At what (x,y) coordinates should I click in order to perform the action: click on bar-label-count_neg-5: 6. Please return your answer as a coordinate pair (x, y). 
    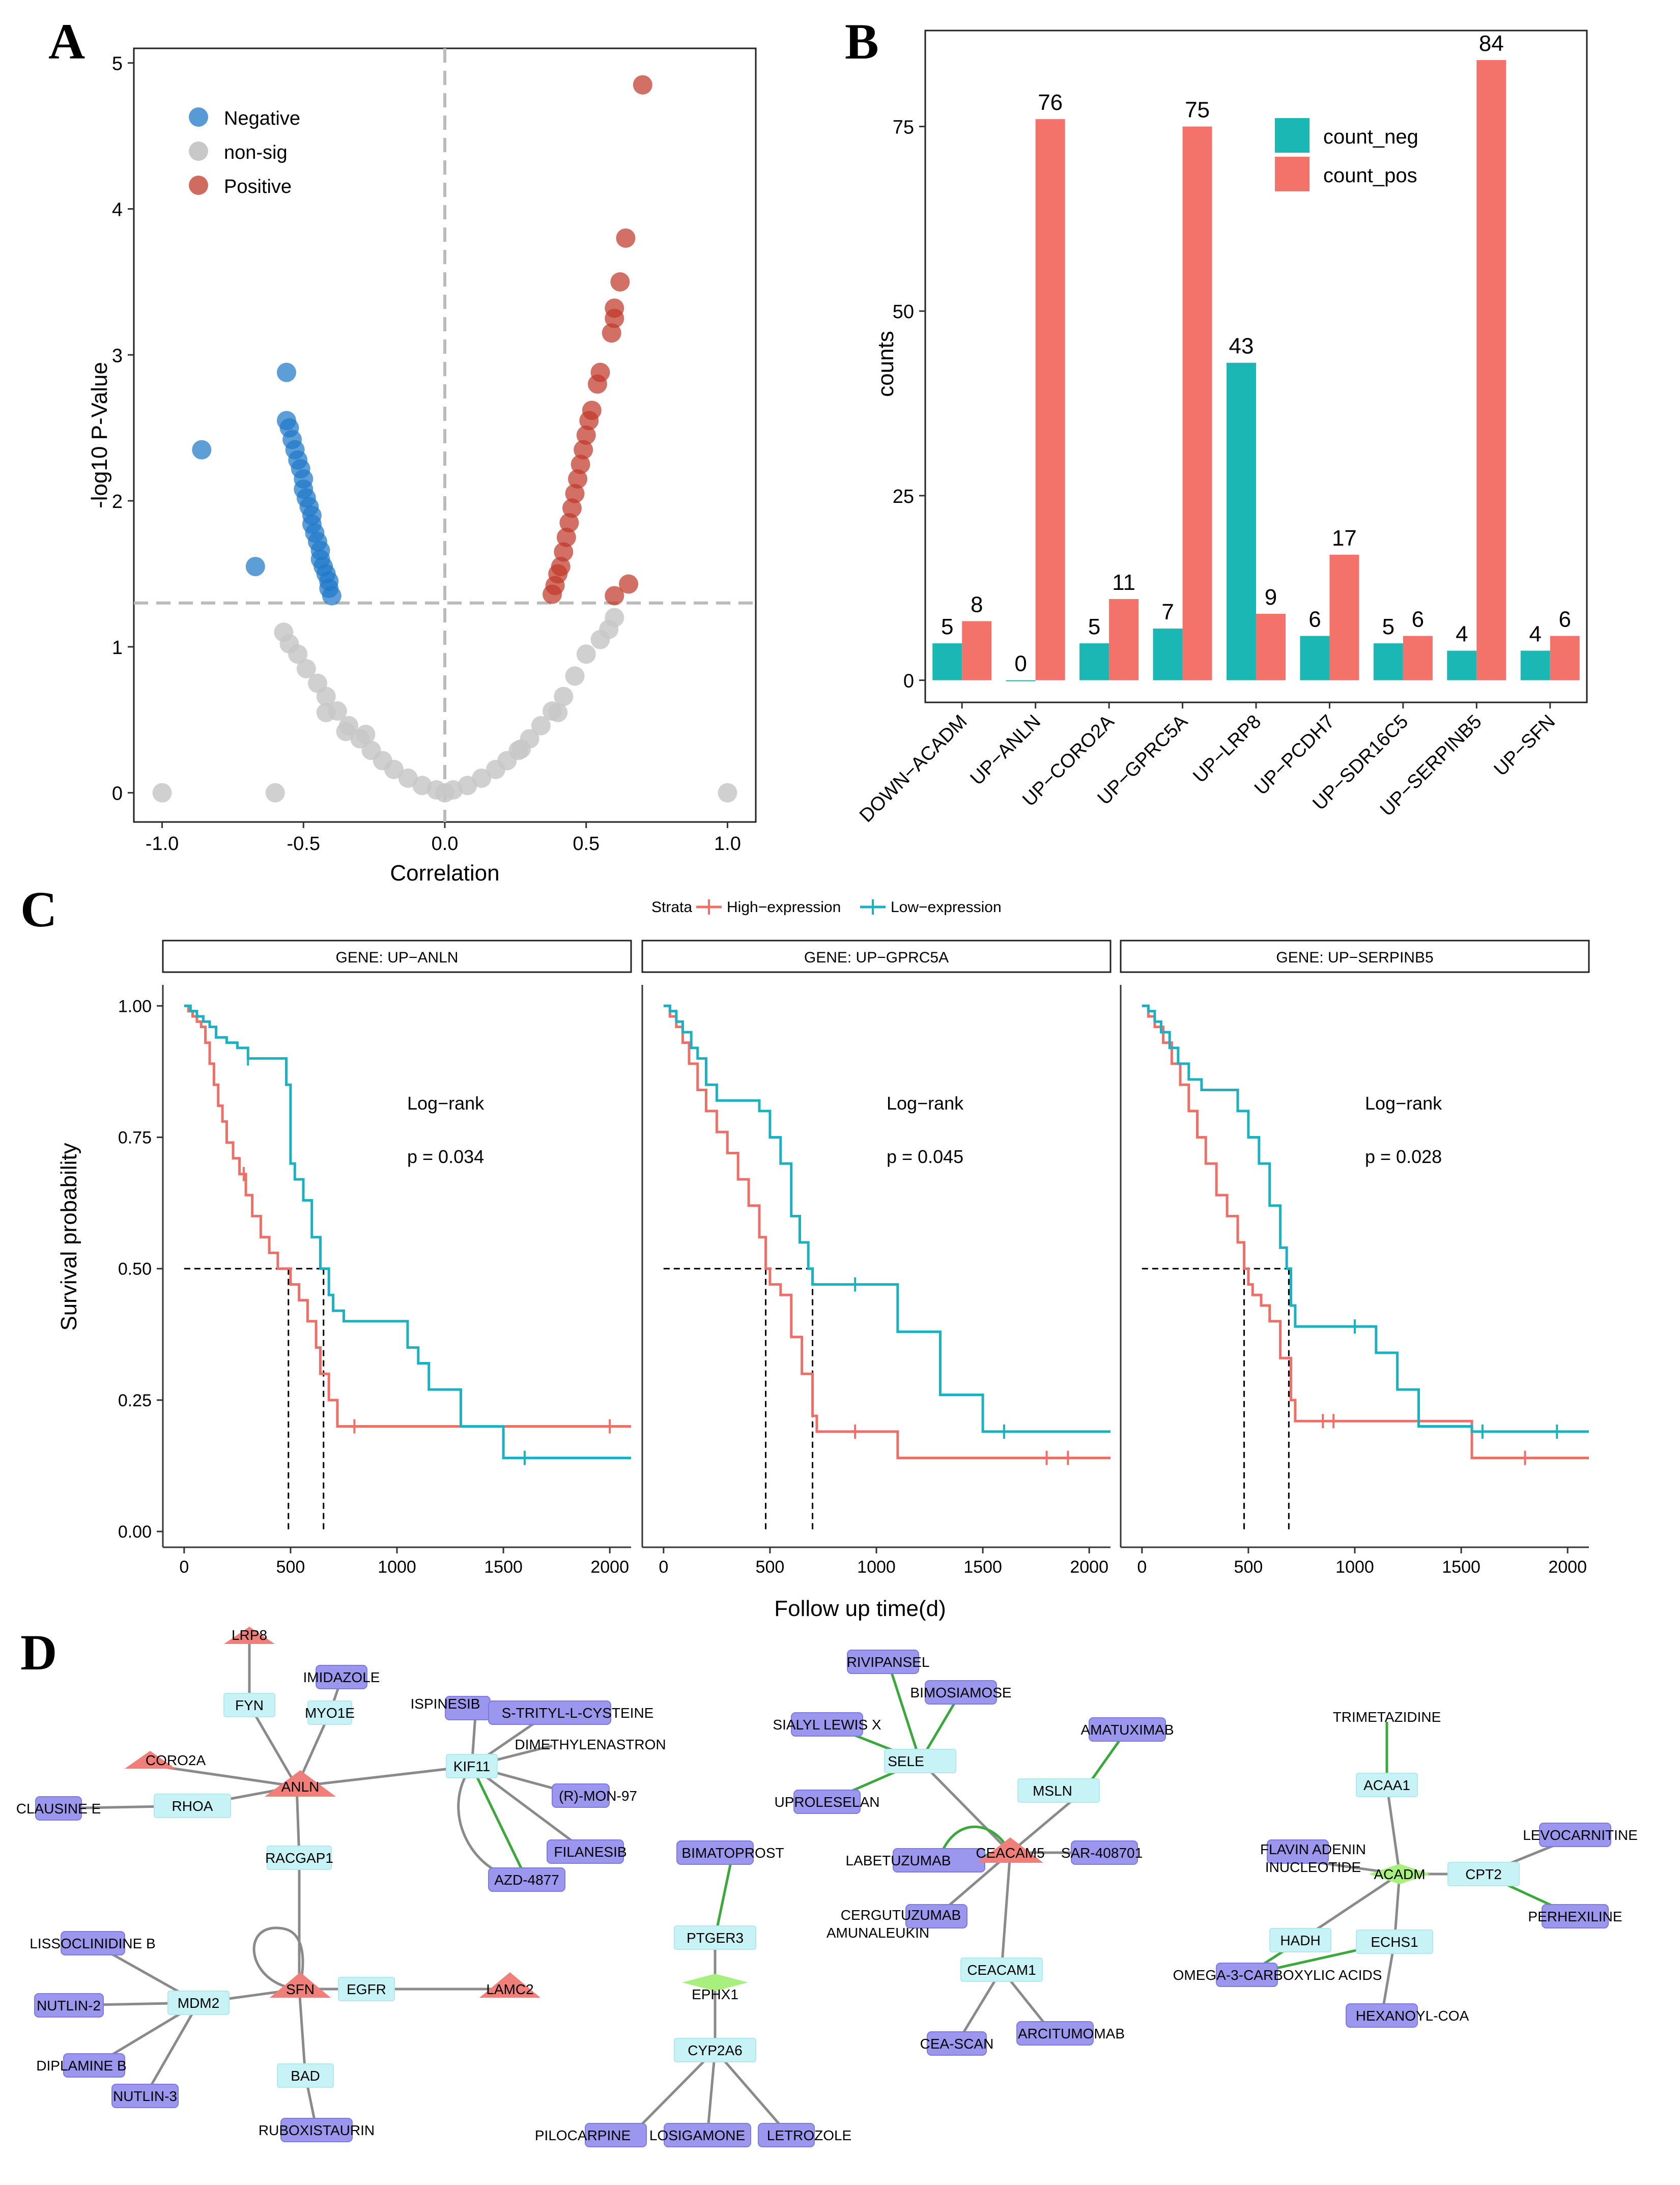
    Looking at the image, I should click on (1314, 619).